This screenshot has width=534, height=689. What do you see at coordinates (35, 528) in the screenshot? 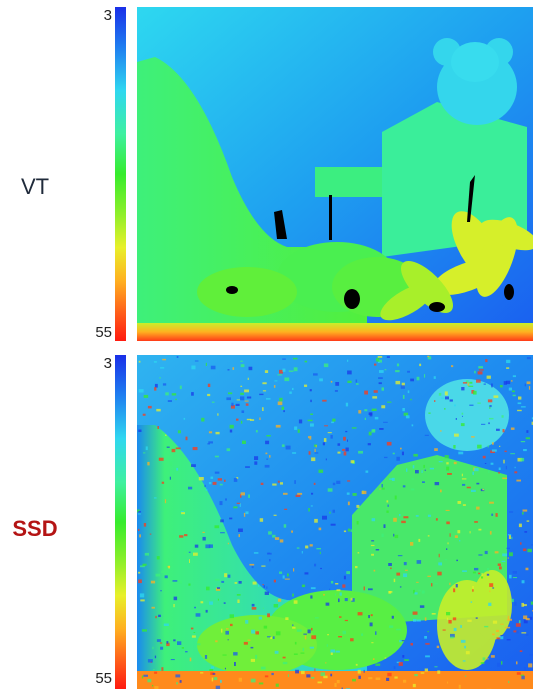
I see `ssd-label: SSD` at bounding box center [35, 528].